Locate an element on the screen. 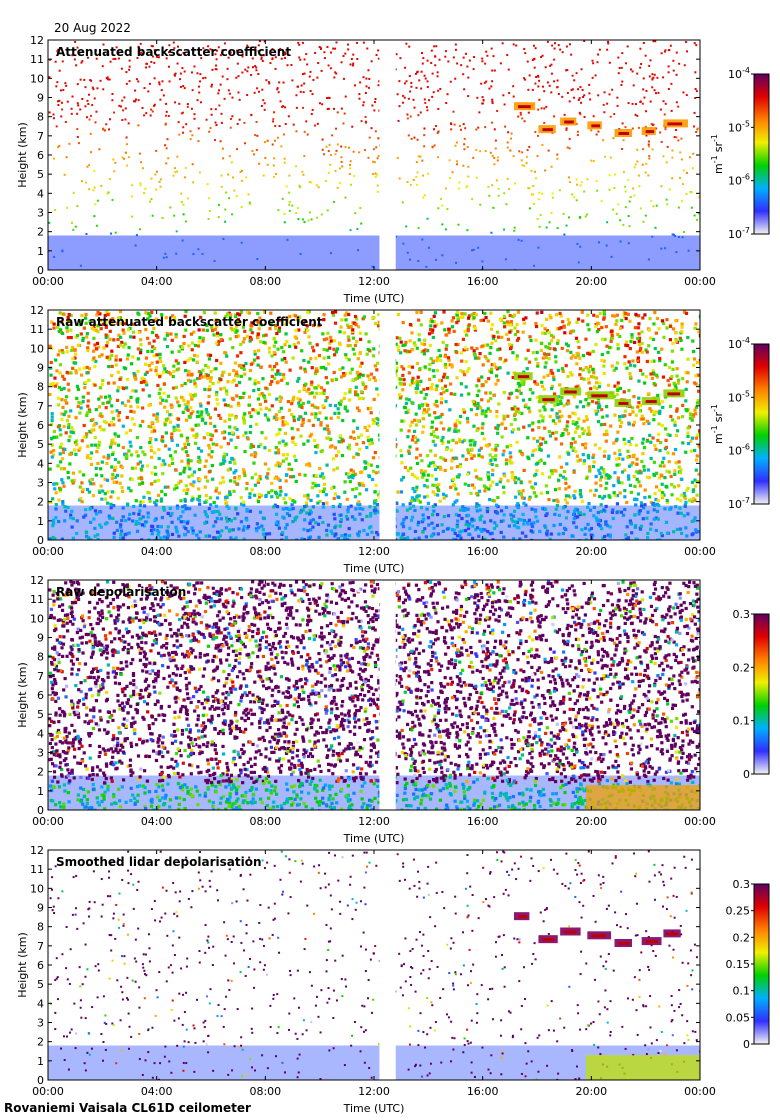 The height and width of the screenshot is (1120, 780). colorbar-tick-label: 0.3 is located at coordinates (742, 614).